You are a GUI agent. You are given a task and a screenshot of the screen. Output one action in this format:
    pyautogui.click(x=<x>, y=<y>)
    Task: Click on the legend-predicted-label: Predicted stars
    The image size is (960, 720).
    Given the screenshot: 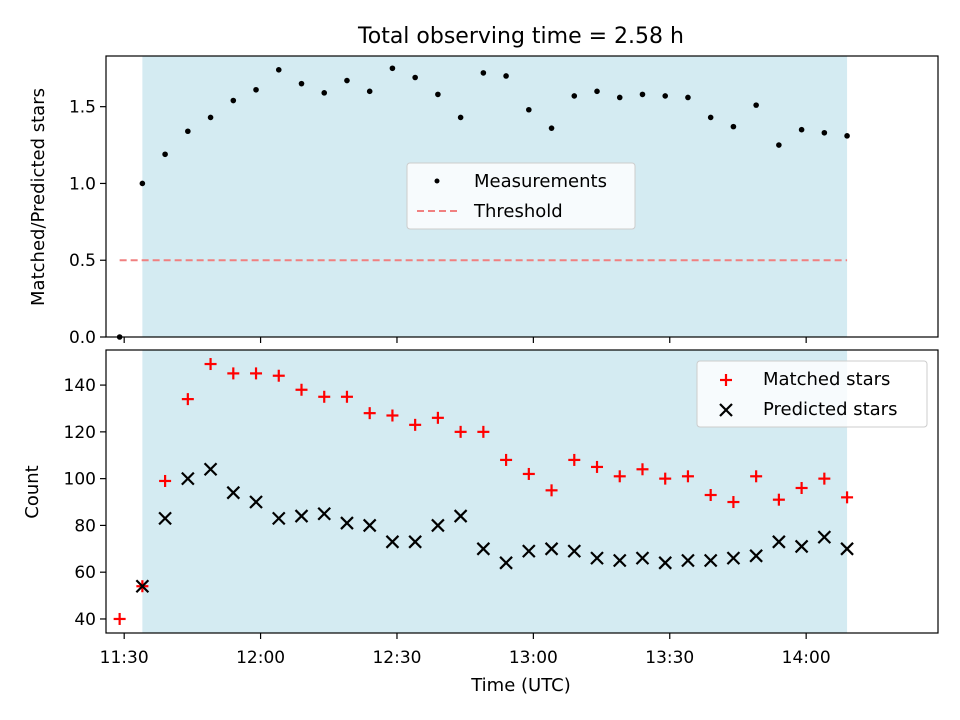 What is the action you would take?
    pyautogui.click(x=830, y=409)
    